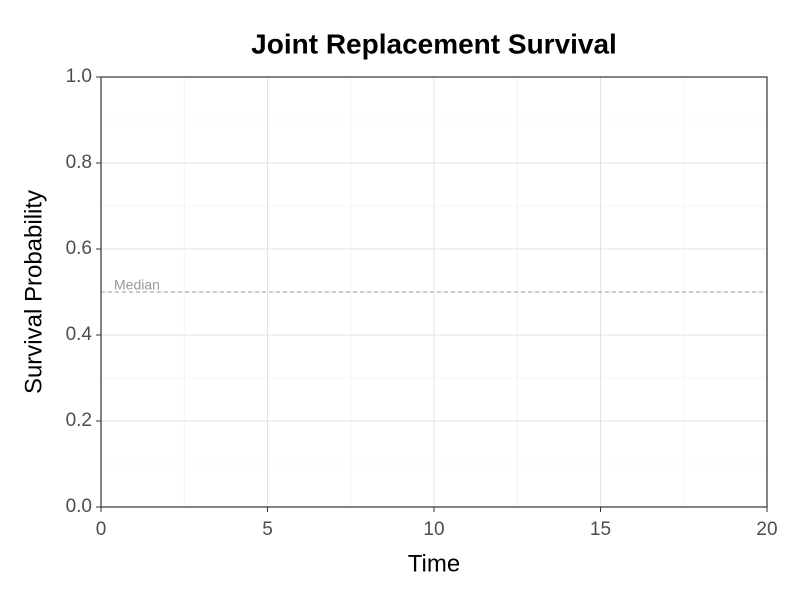 The width and height of the screenshot is (800, 600). What do you see at coordinates (79, 420) in the screenshot?
I see `y-tick-label: 0.2` at bounding box center [79, 420].